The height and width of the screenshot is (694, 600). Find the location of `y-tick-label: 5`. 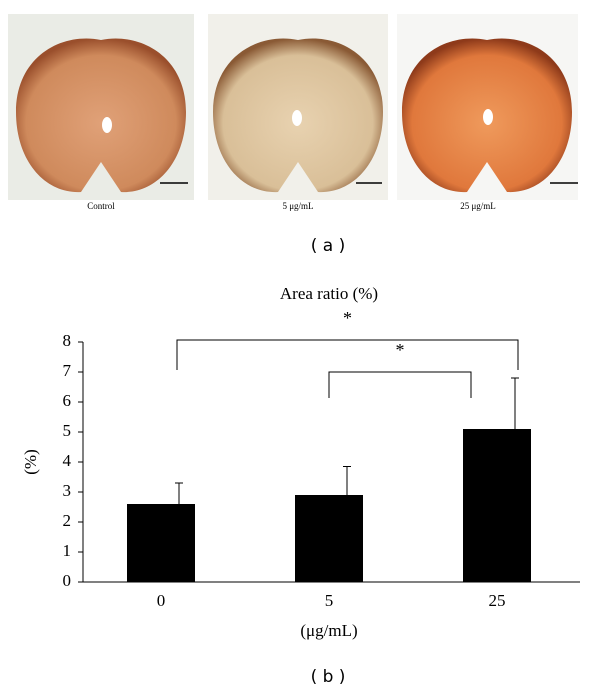

y-tick-label: 5 is located at coordinates (67, 430).